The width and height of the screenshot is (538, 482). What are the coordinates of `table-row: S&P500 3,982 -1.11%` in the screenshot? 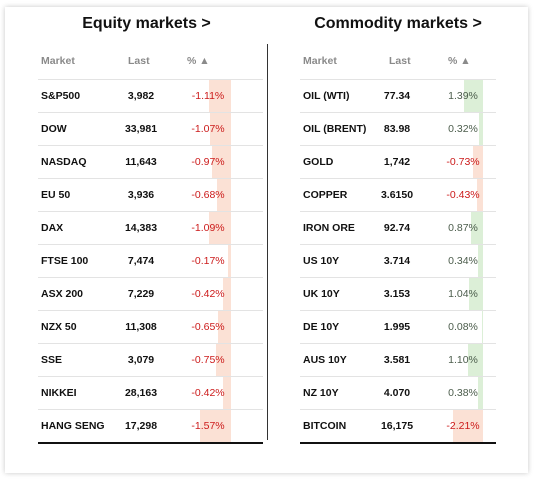 It's located at (150, 96).